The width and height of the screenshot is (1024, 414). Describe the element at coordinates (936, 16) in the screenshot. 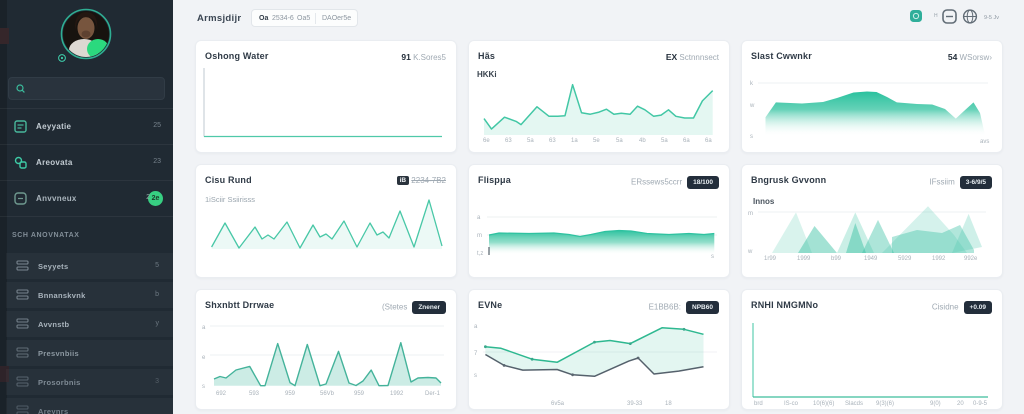

I see `svg-text: H` at that location.